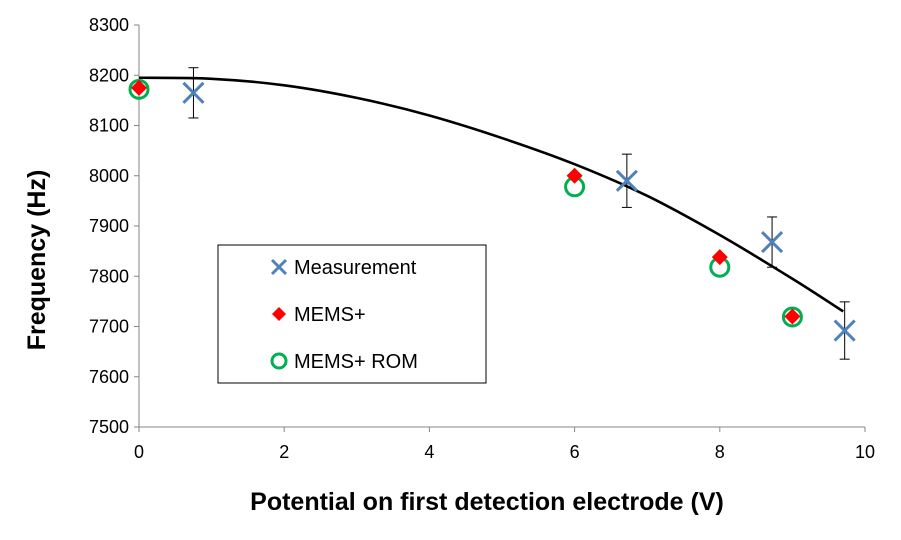  I want to click on legend-entry-measurement: Measurement, so click(343, 268).